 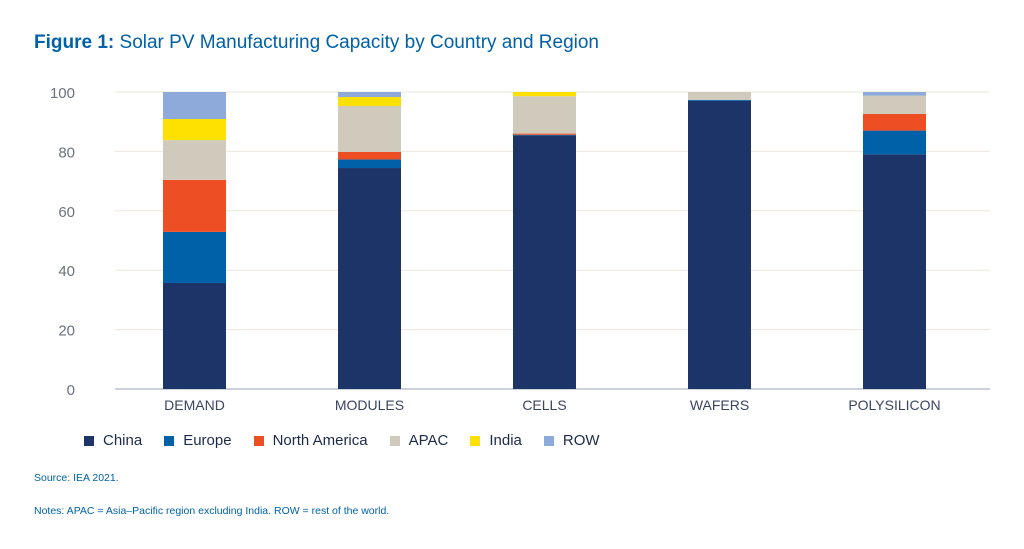 I want to click on y-tick-label: 80, so click(x=66, y=152).